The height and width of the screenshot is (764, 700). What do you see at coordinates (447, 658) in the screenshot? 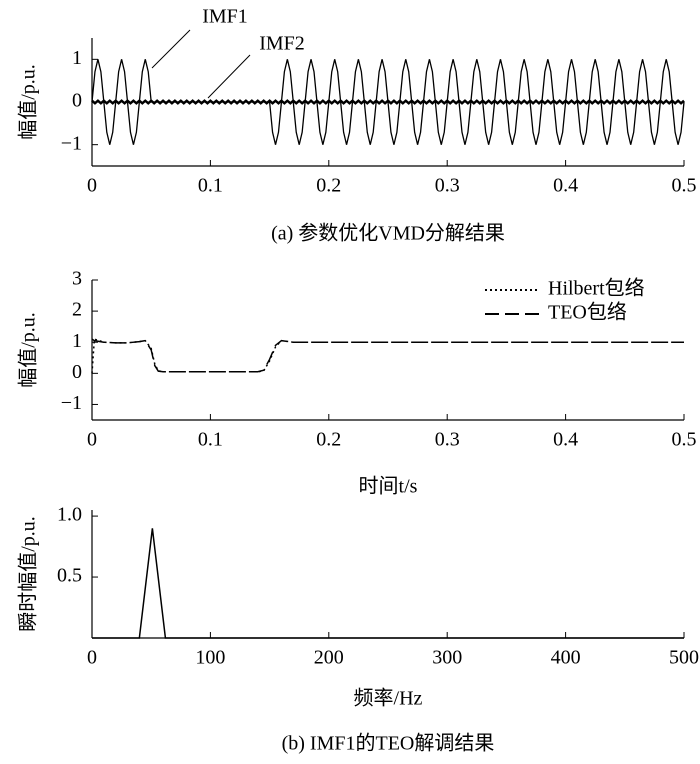
I see `x-tick-label: 300` at bounding box center [447, 658].